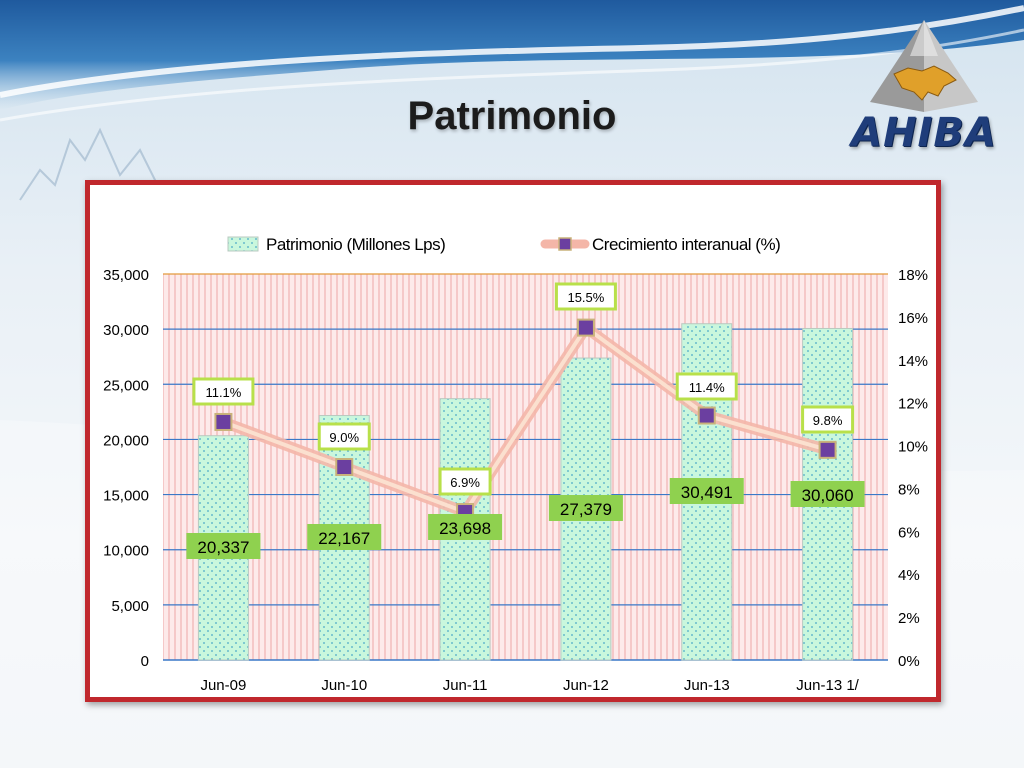 The image size is (1024, 768). I want to click on y-right-tick-label: 14%, so click(913, 361).